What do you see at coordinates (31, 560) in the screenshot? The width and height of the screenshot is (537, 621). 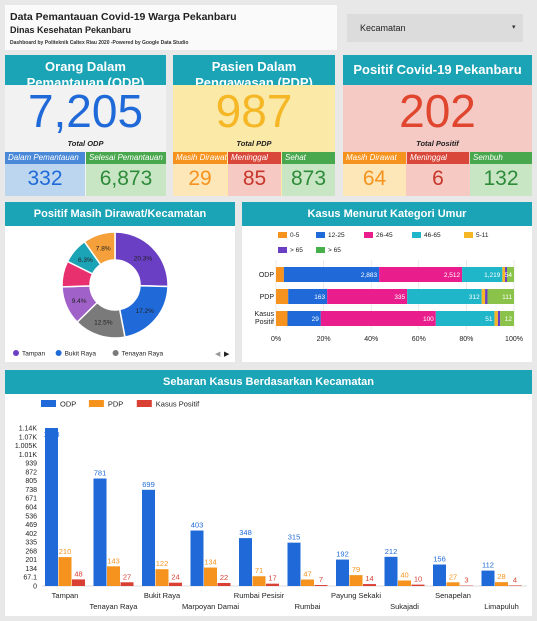 I see `kec-ytick: 201` at bounding box center [31, 560].